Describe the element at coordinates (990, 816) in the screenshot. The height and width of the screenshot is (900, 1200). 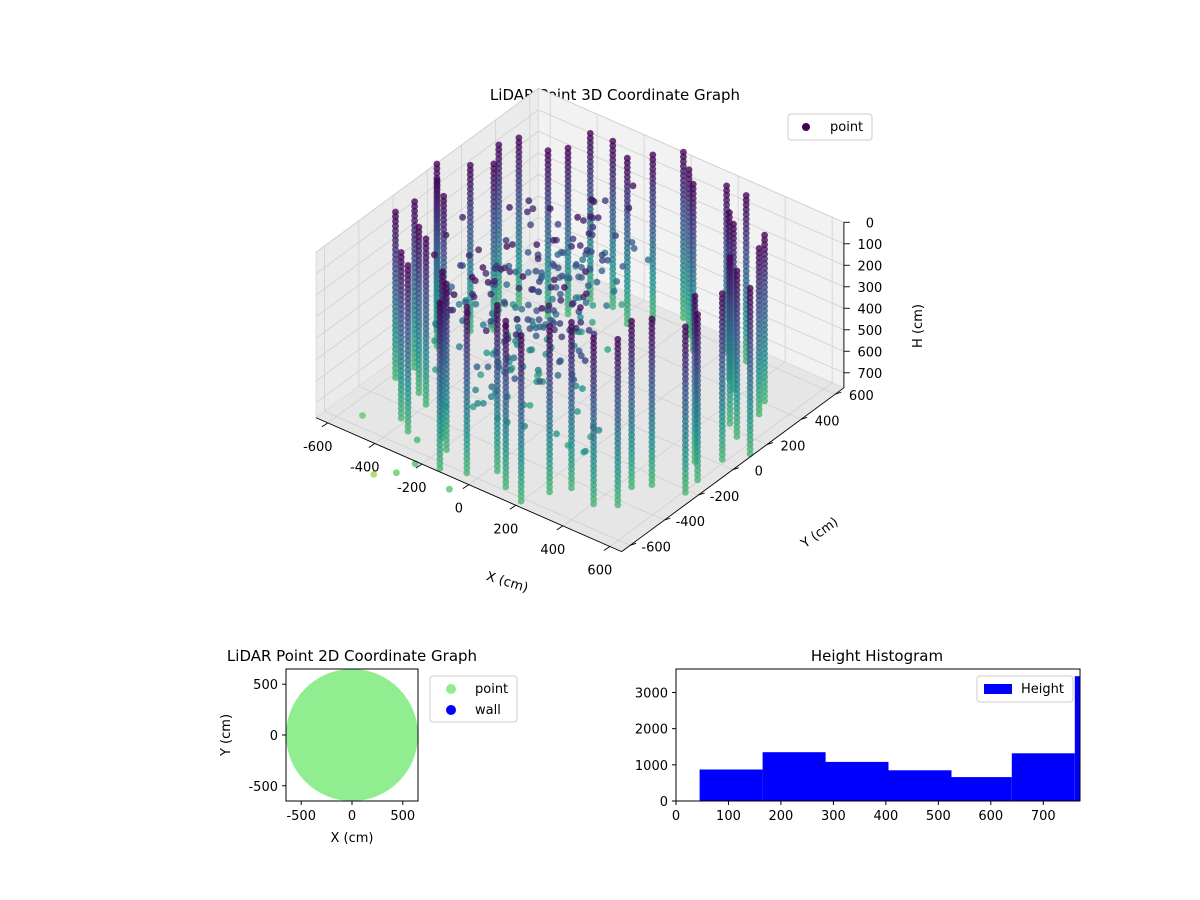
I see `histogram-x-tick-label: 600` at that location.